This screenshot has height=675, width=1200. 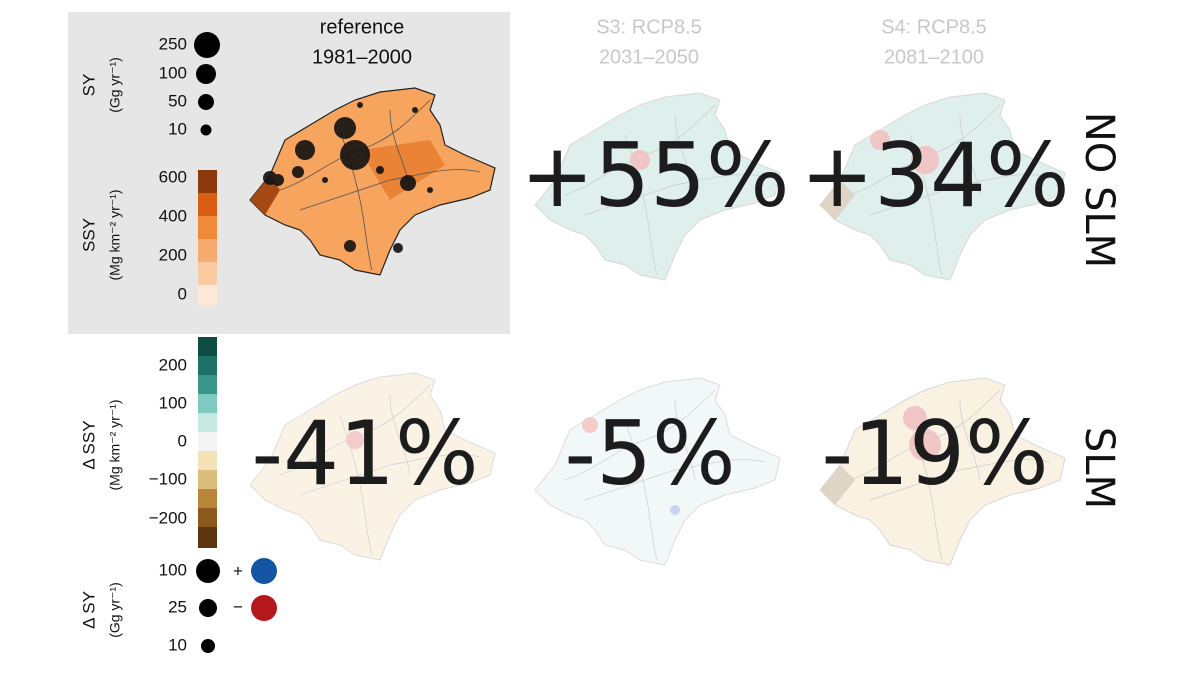 What do you see at coordinates (88, 444) in the screenshot?
I see `legend-title: Δ SSY` at bounding box center [88, 444].